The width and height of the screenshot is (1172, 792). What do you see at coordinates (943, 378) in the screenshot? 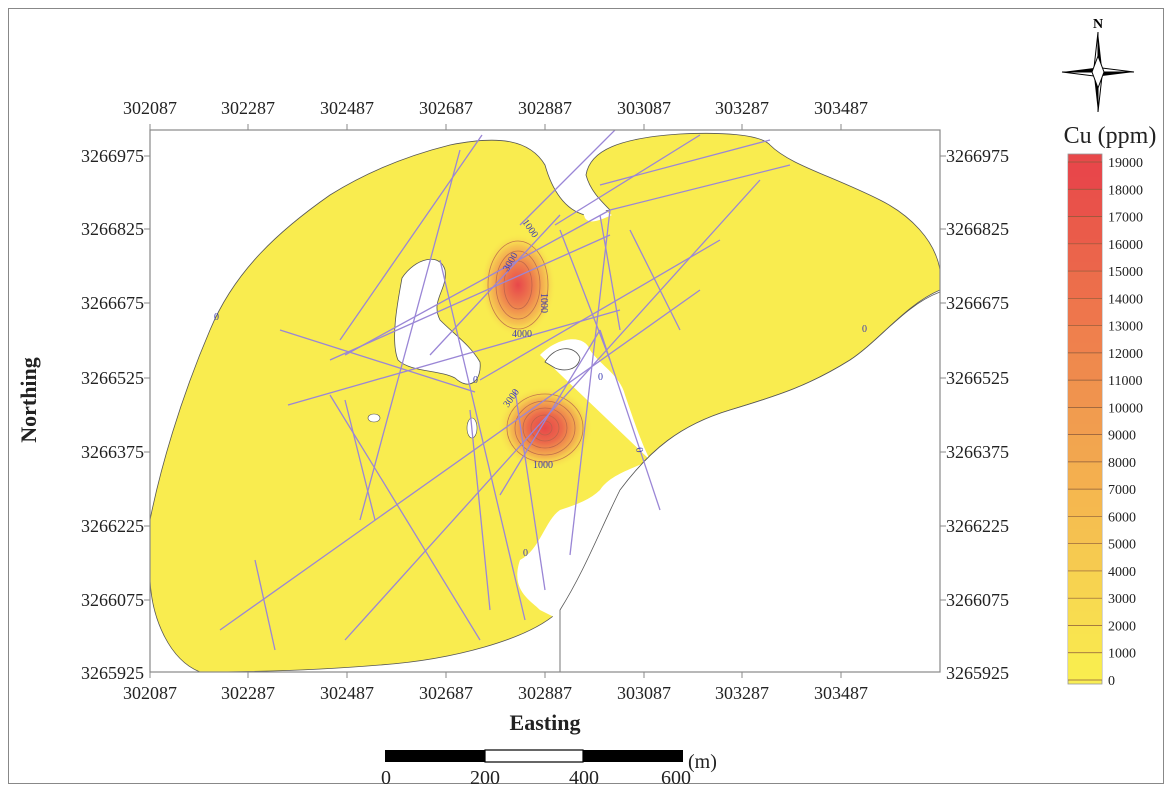
I see `right-ticks` at bounding box center [943, 378].